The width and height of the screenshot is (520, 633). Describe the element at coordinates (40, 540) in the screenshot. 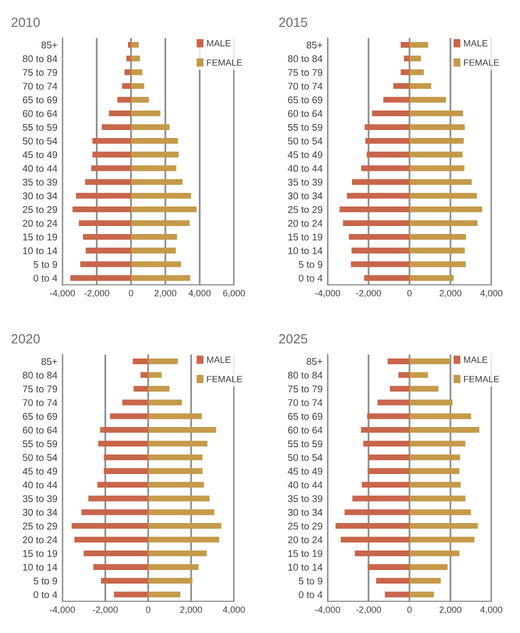

I see `y-tick-label: 20 to 24` at that location.